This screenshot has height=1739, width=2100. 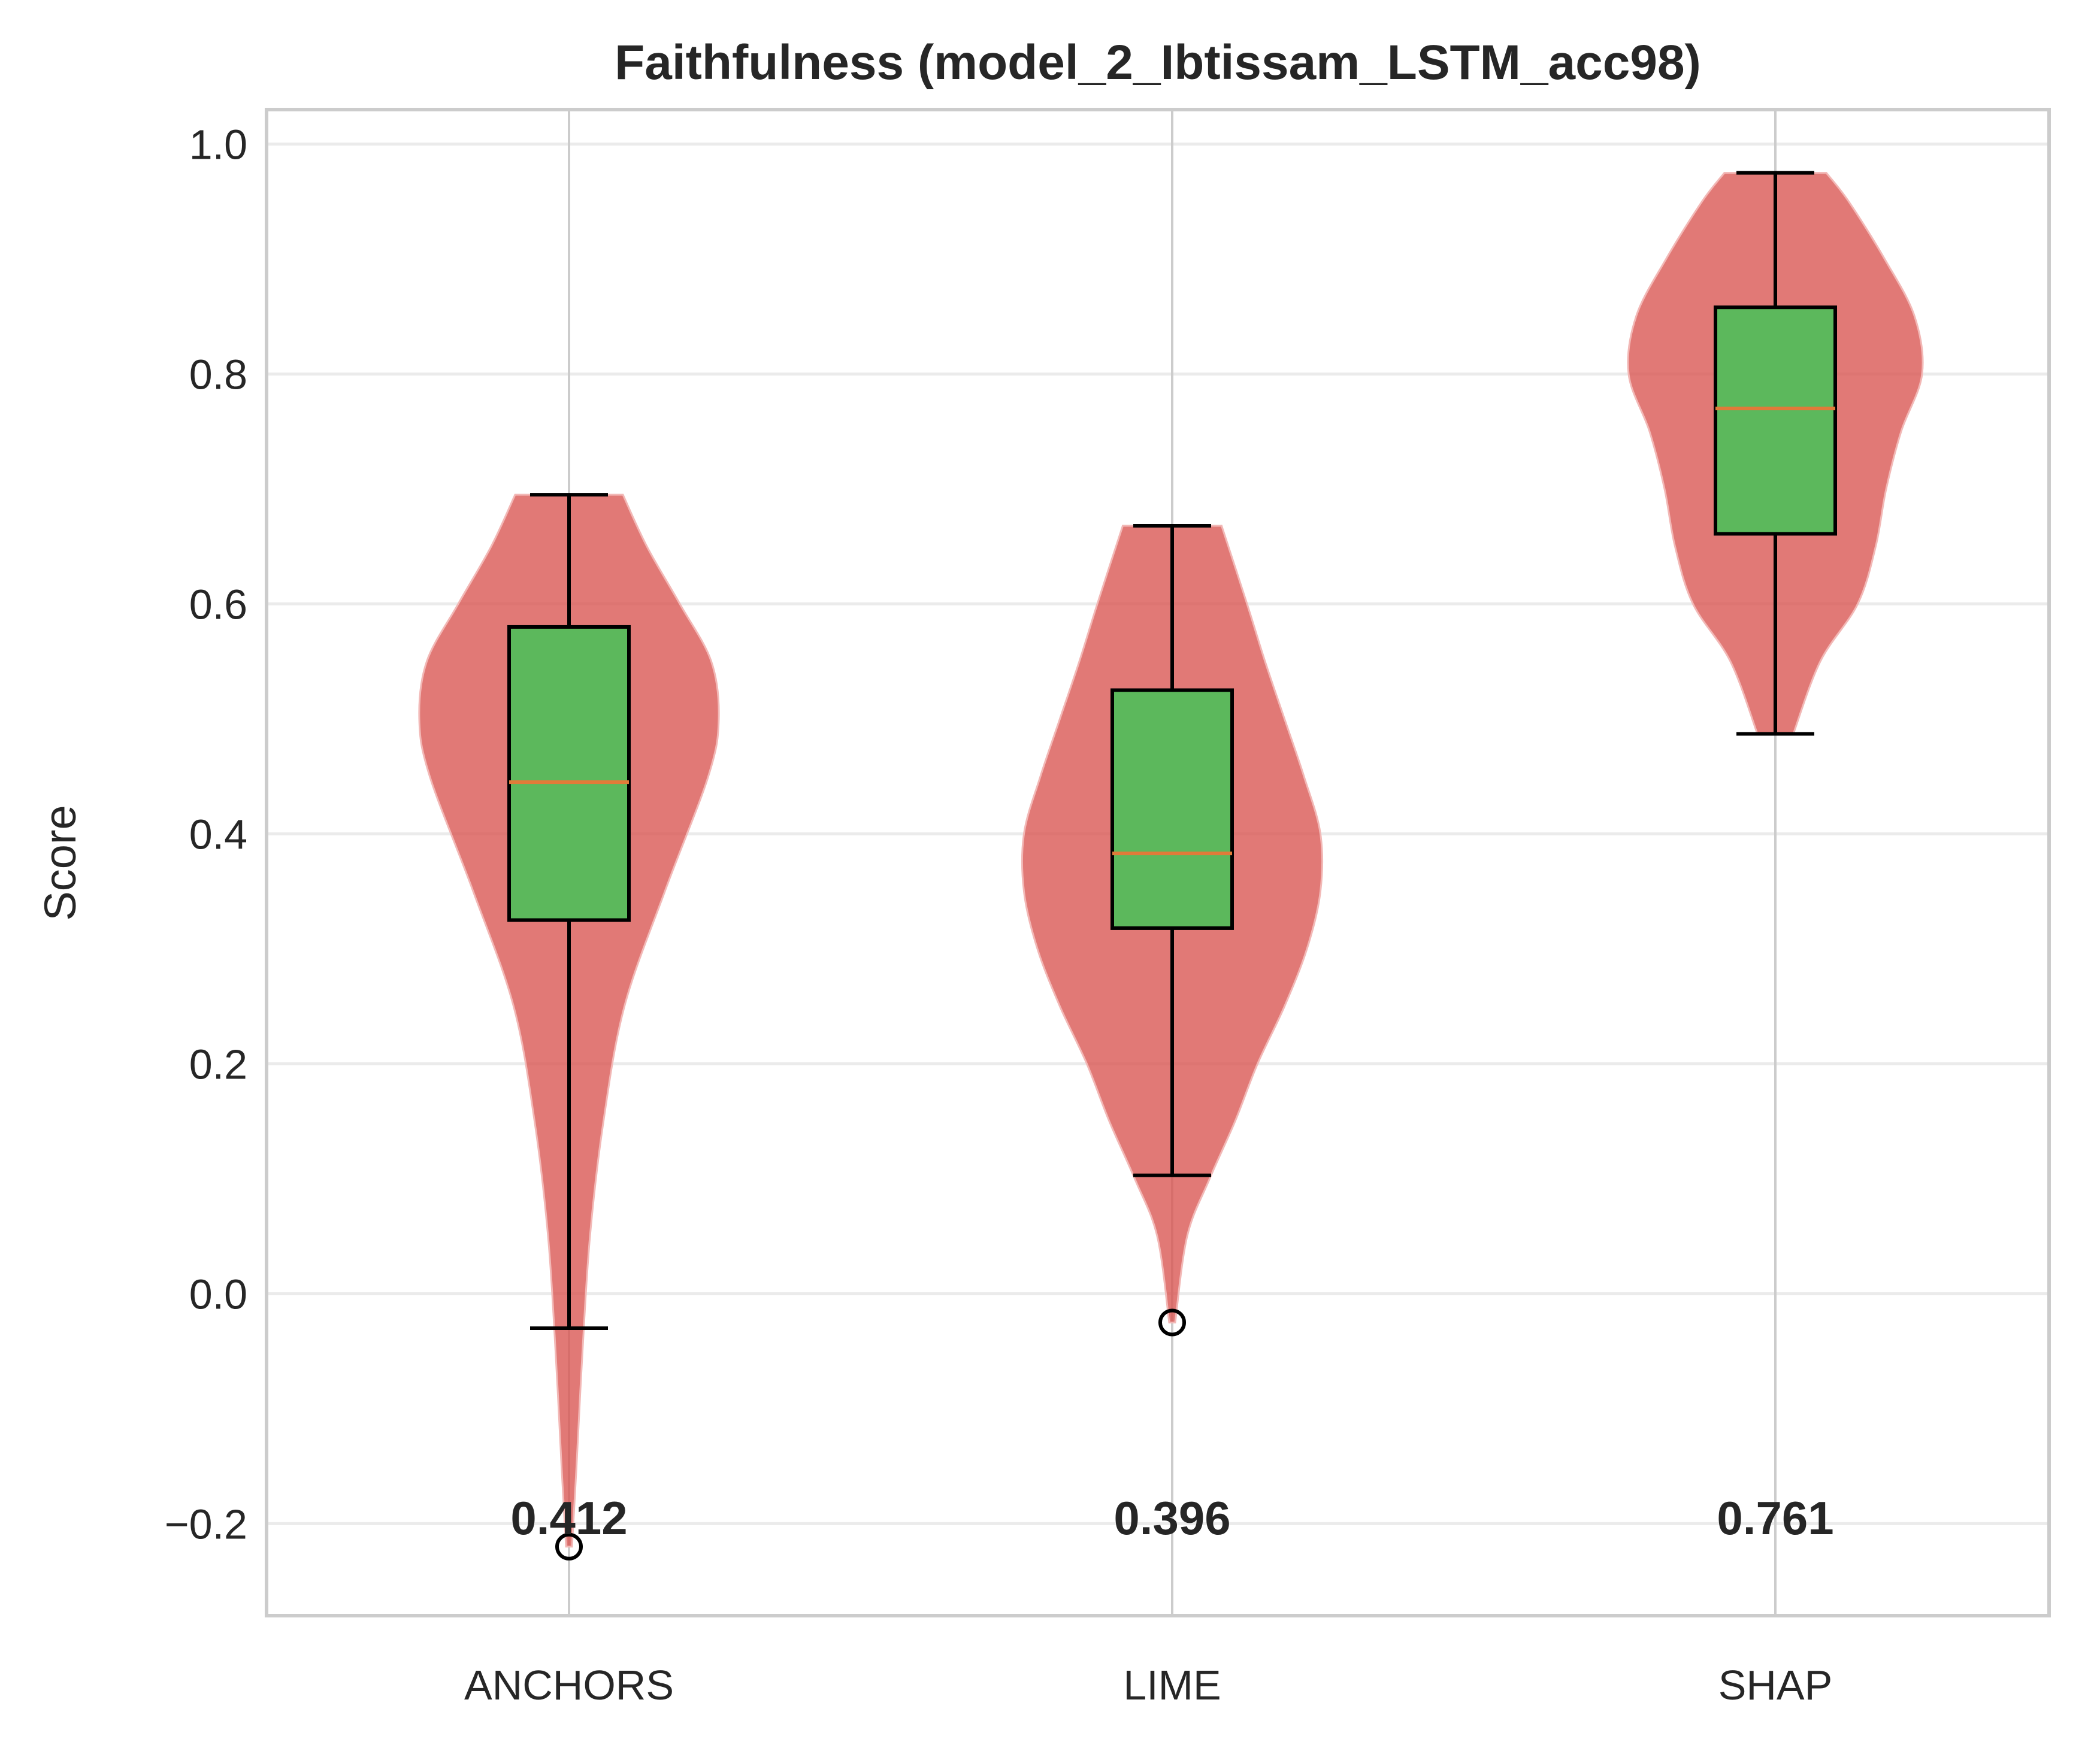 I want to click on y-axis-label: Score, so click(x=60, y=862).